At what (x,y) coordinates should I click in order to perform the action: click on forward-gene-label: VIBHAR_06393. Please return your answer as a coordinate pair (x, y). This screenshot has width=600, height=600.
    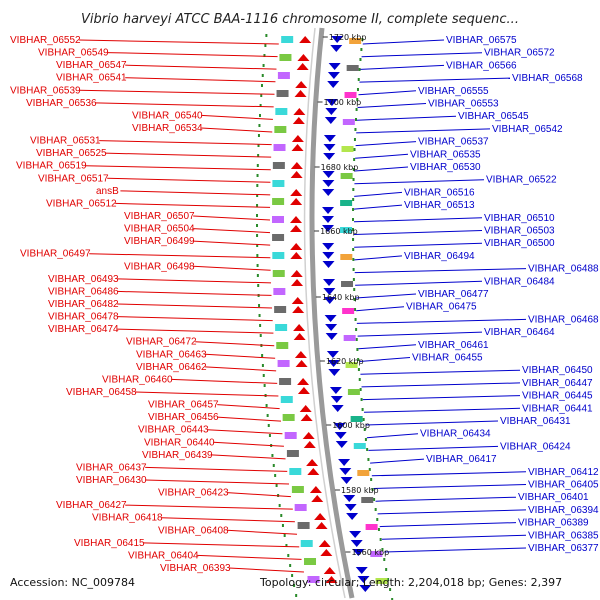
    Looking at the image, I should click on (195, 568).